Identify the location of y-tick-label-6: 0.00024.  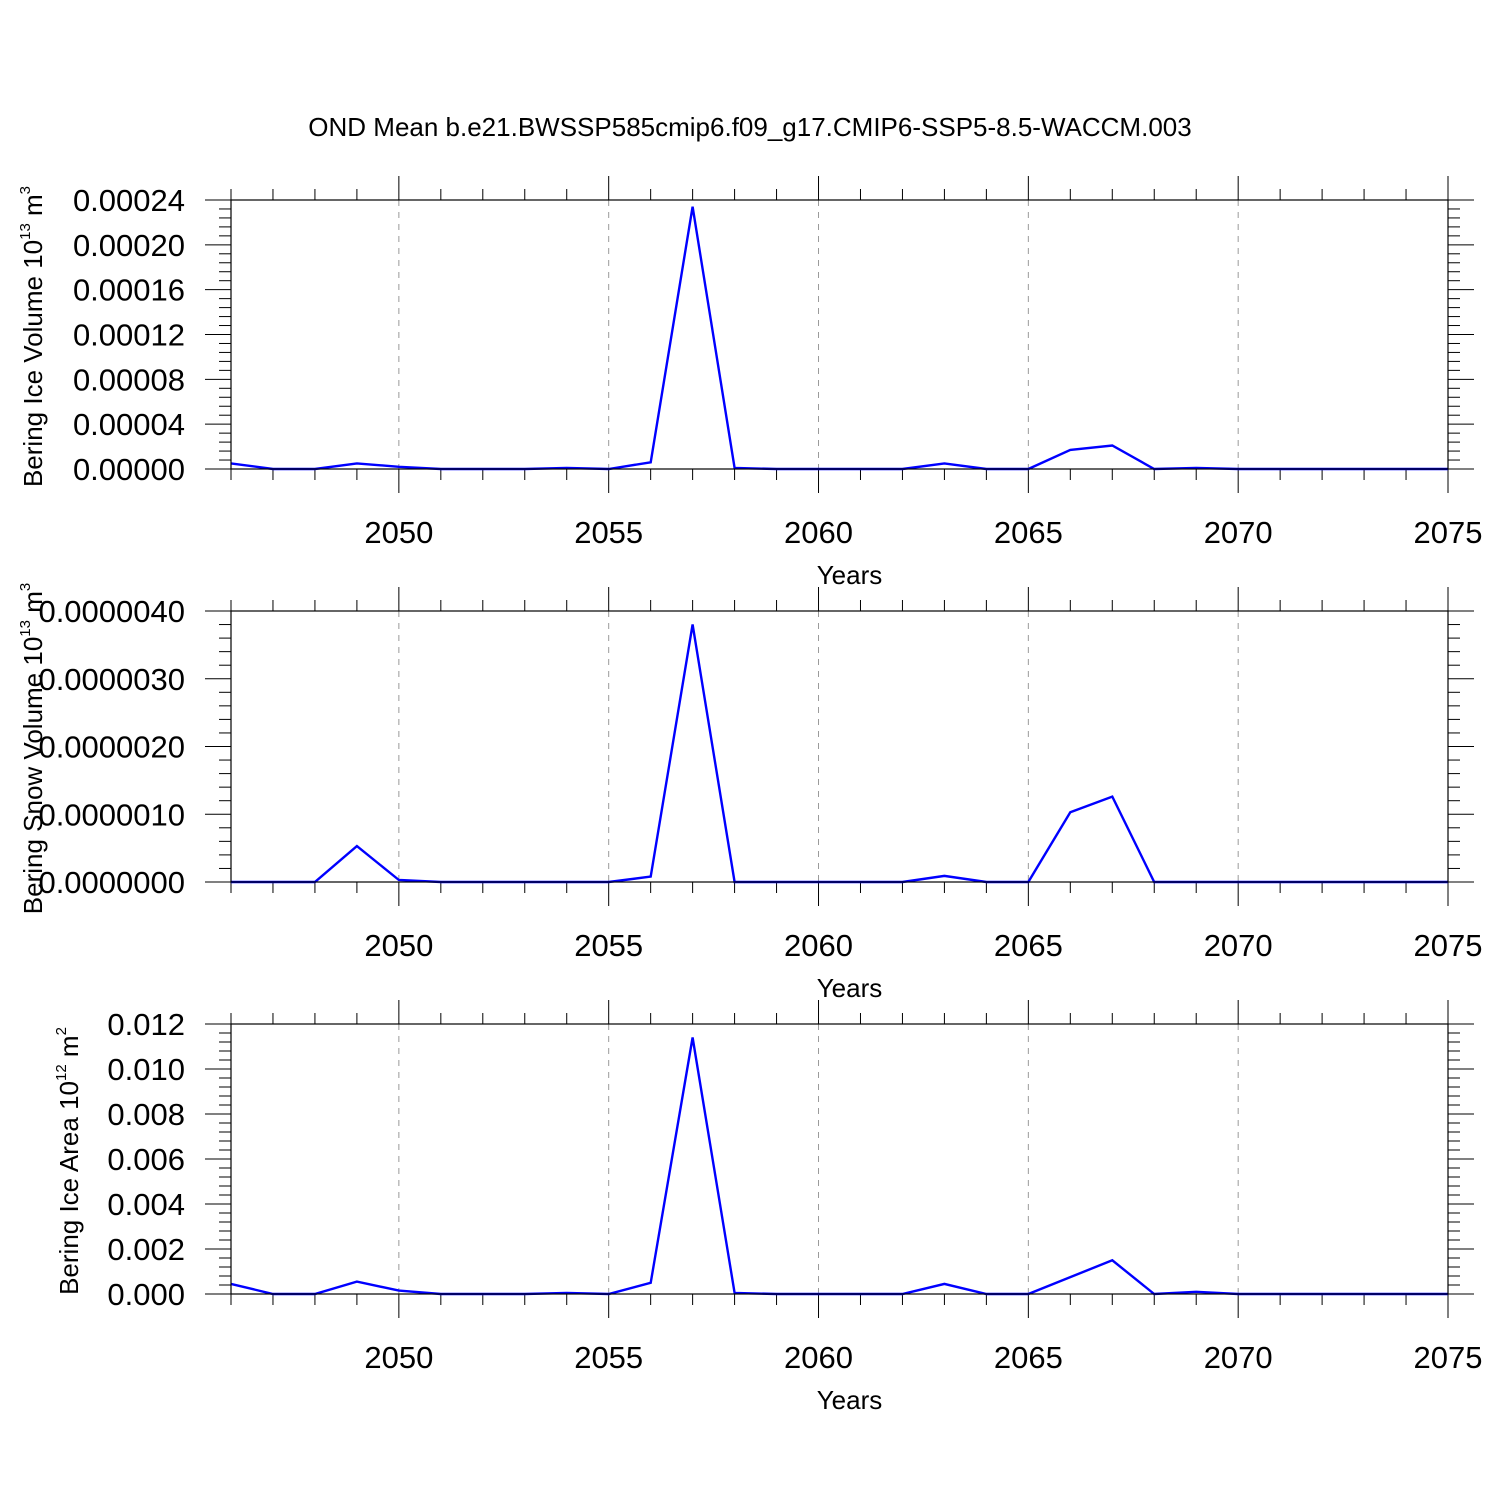
(129, 200).